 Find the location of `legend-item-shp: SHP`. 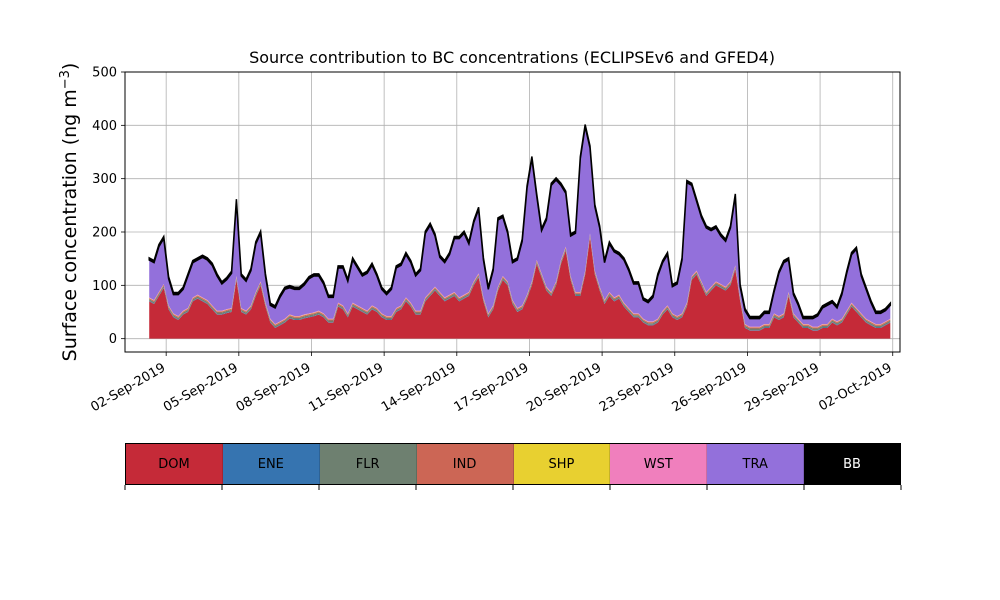

legend-item-shp: SHP is located at coordinates (562, 464).